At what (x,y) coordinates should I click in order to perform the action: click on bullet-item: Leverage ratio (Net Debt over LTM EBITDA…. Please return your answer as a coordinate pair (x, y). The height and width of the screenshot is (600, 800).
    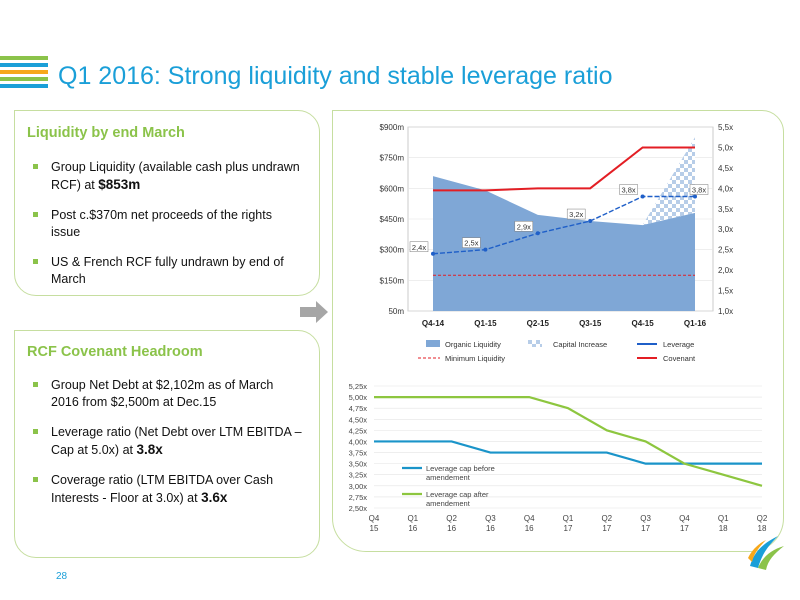
    Looking at the image, I should click on (163, 441).